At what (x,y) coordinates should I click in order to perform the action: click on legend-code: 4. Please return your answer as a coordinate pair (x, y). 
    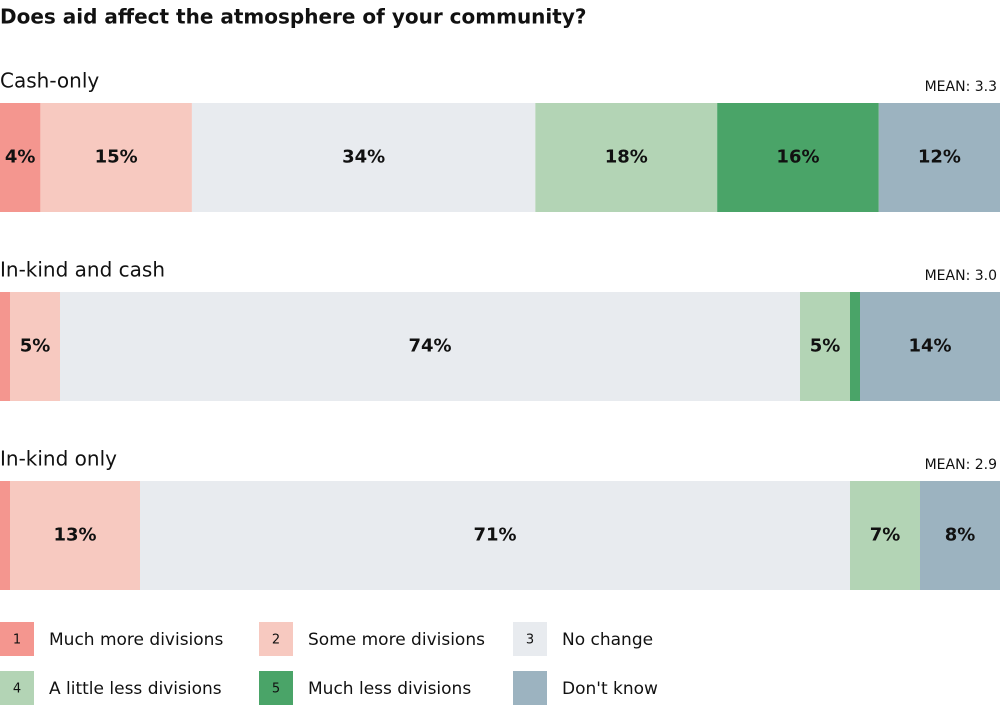
    Looking at the image, I should click on (17, 689).